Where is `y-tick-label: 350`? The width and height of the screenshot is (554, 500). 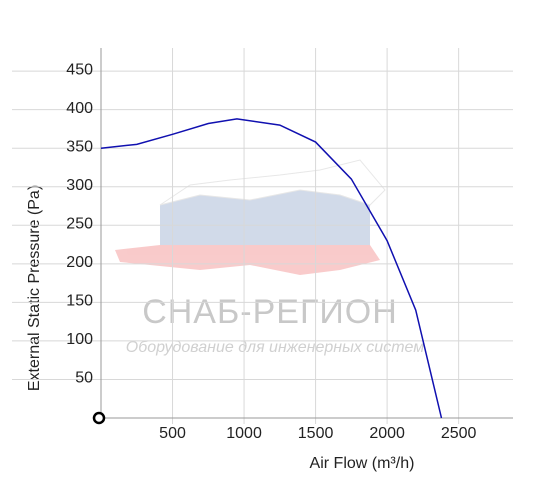 y-tick-label: 350 is located at coordinates (79, 146).